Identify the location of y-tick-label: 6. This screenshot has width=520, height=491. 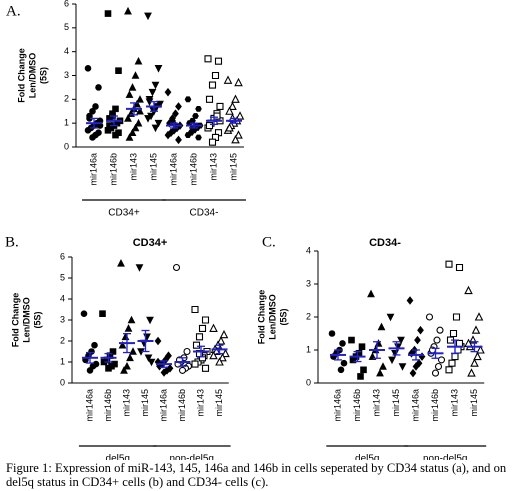
(62, 256).